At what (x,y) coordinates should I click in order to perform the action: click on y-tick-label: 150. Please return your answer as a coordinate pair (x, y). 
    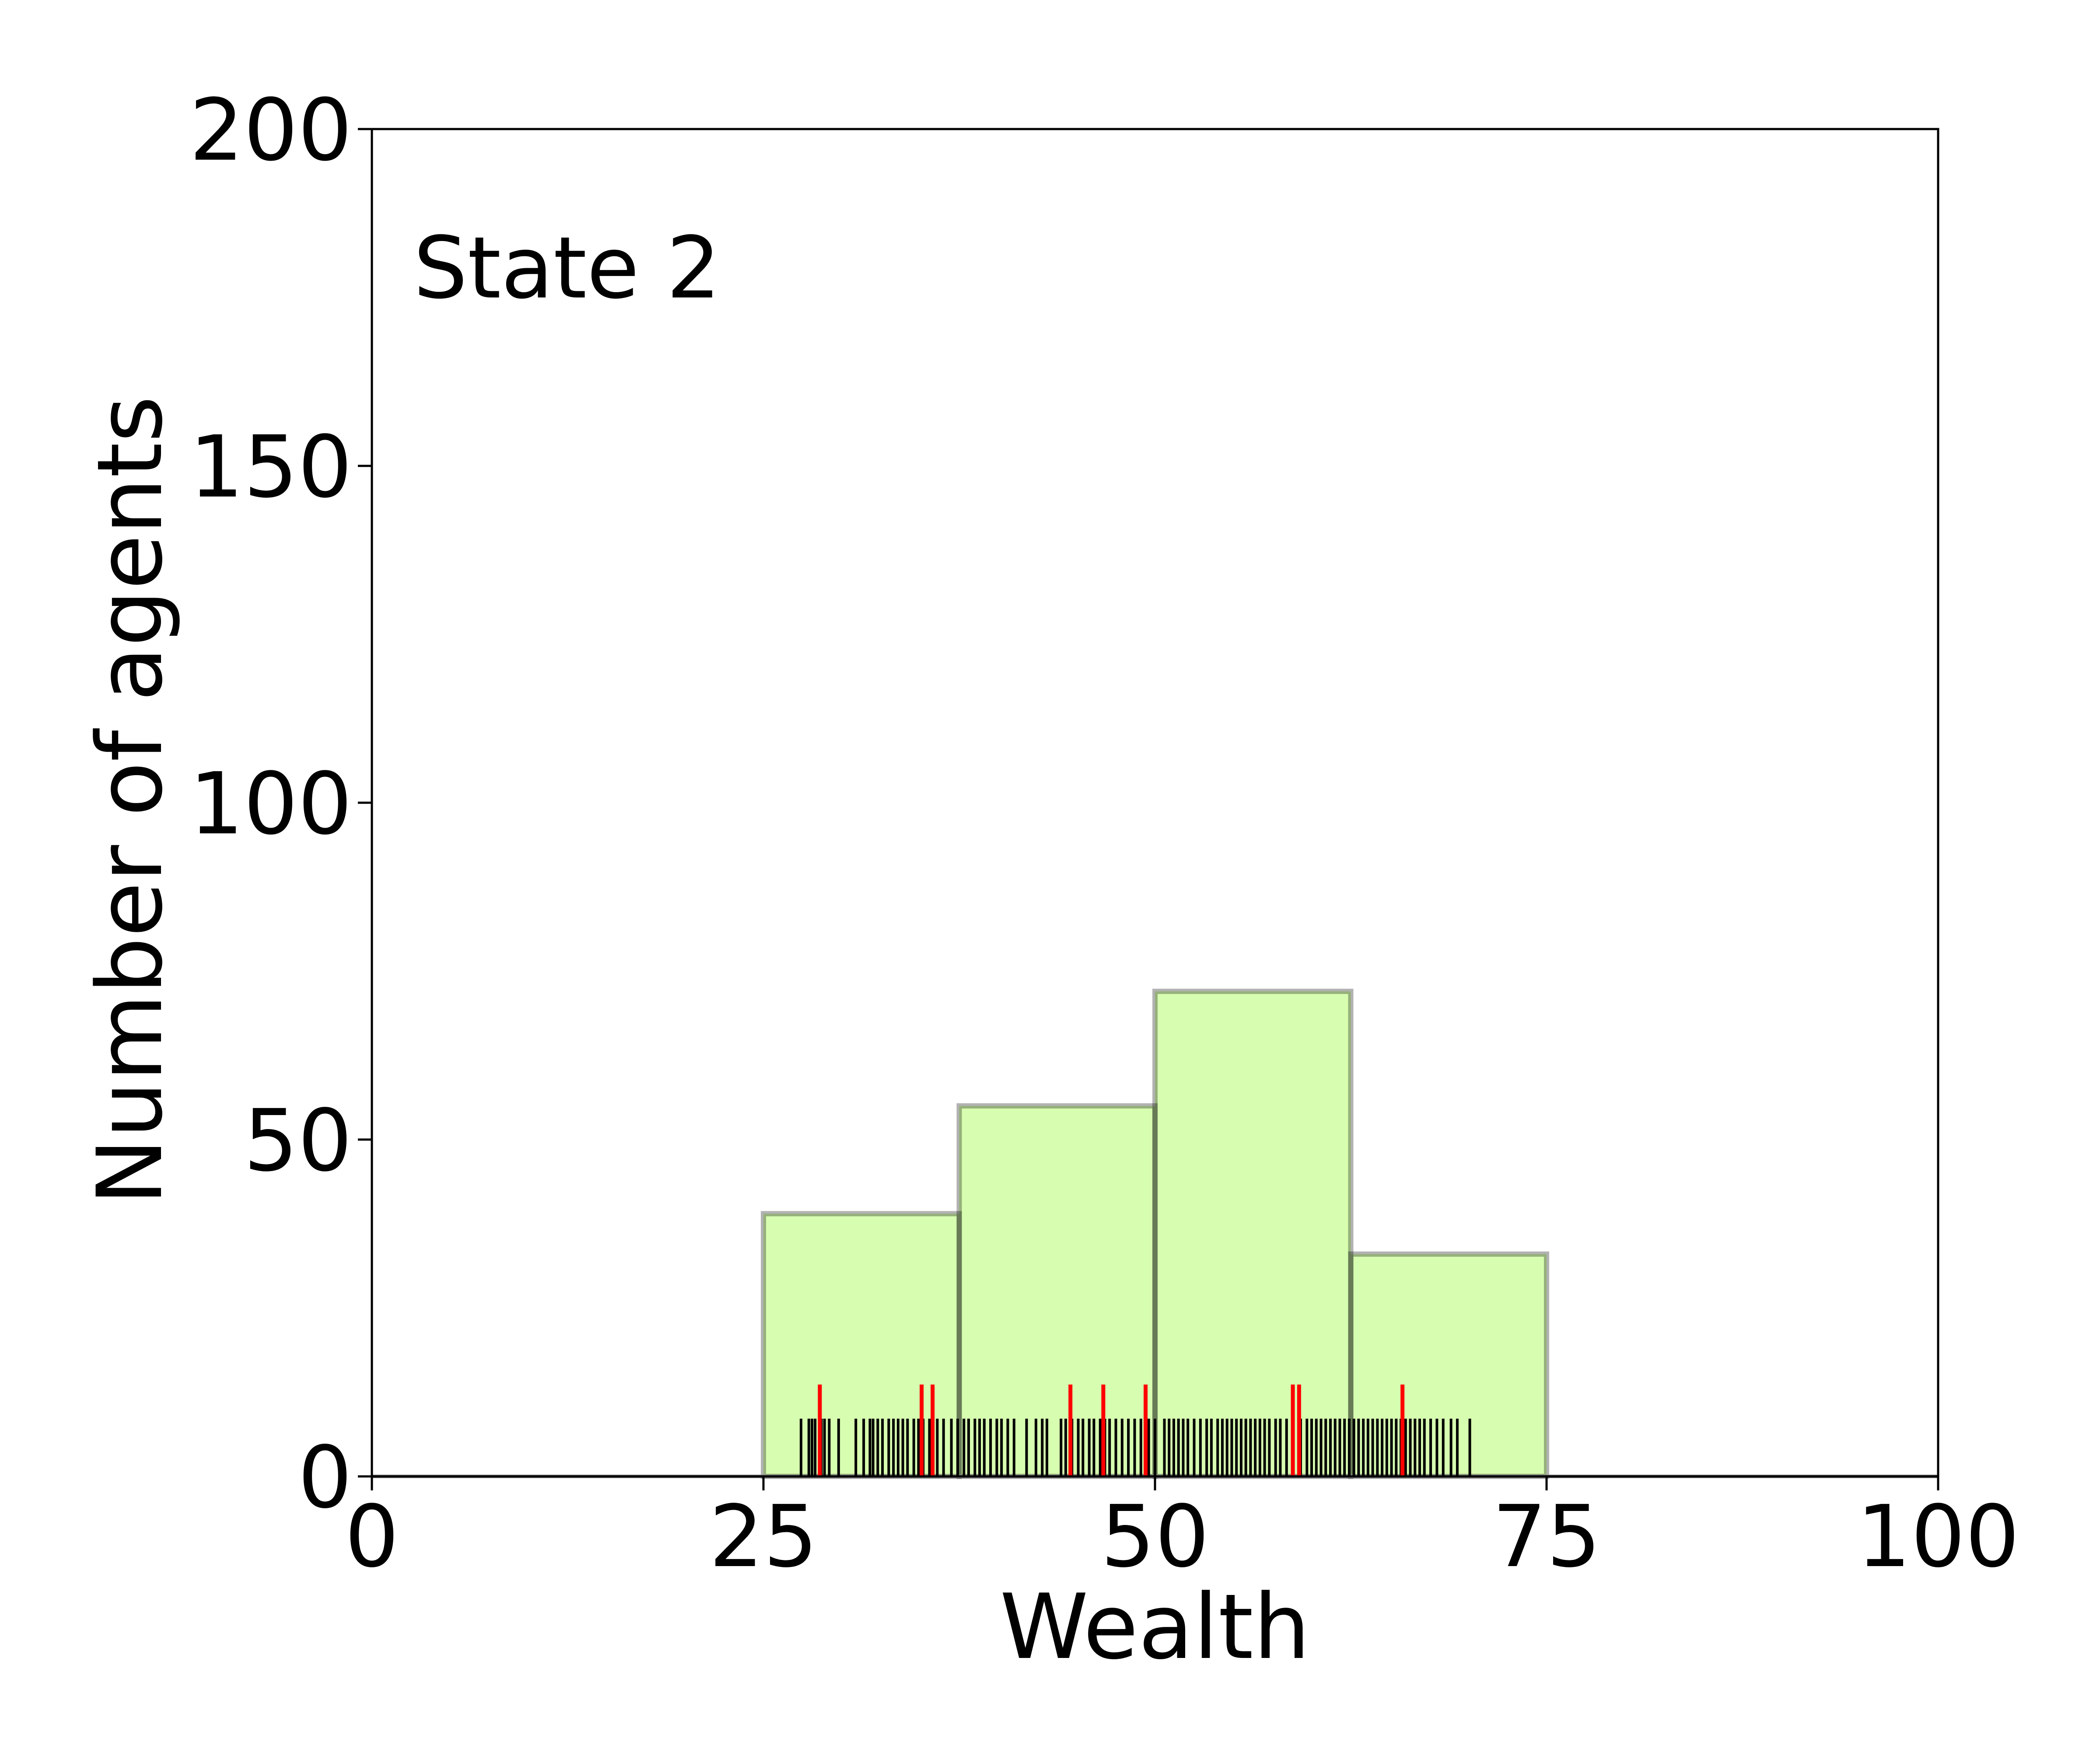
    Looking at the image, I should click on (270, 467).